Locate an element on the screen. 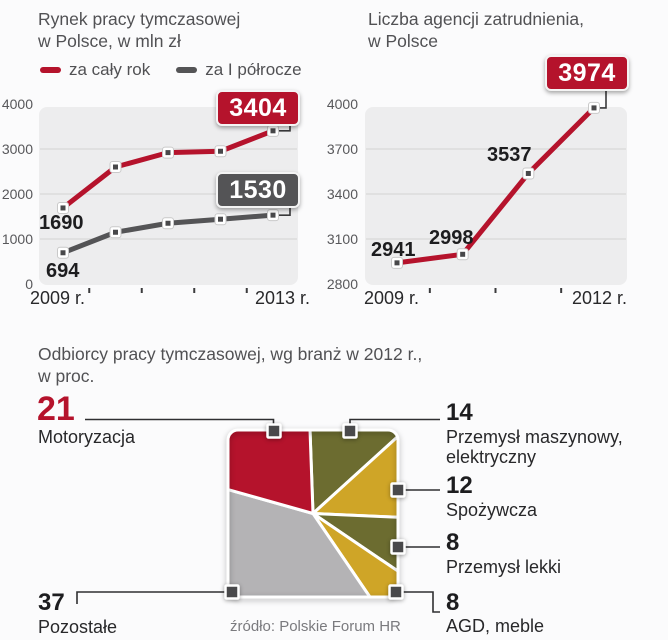 This screenshot has height=640, width=668. agencies-chart-title-line2: w Polsce is located at coordinates (403, 41).